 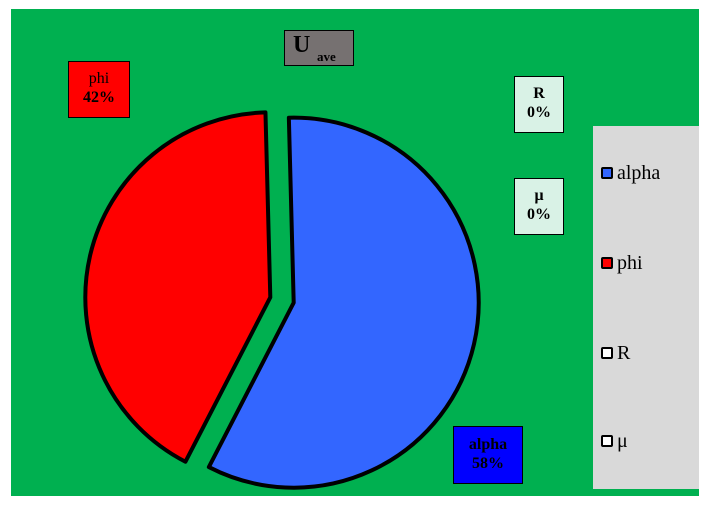 I want to click on legend-label-alpha: alpha, so click(x=639, y=172).